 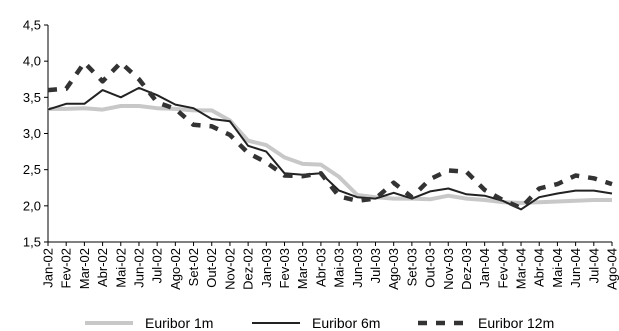 I want to click on legend-label-3: Euribor 12m, so click(x=516, y=323).